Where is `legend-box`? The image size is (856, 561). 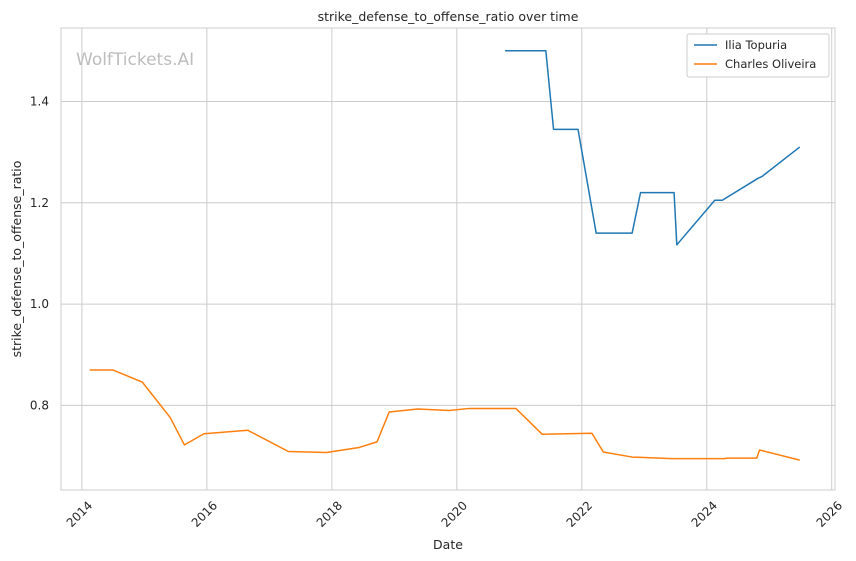
legend-box is located at coordinates (758, 55).